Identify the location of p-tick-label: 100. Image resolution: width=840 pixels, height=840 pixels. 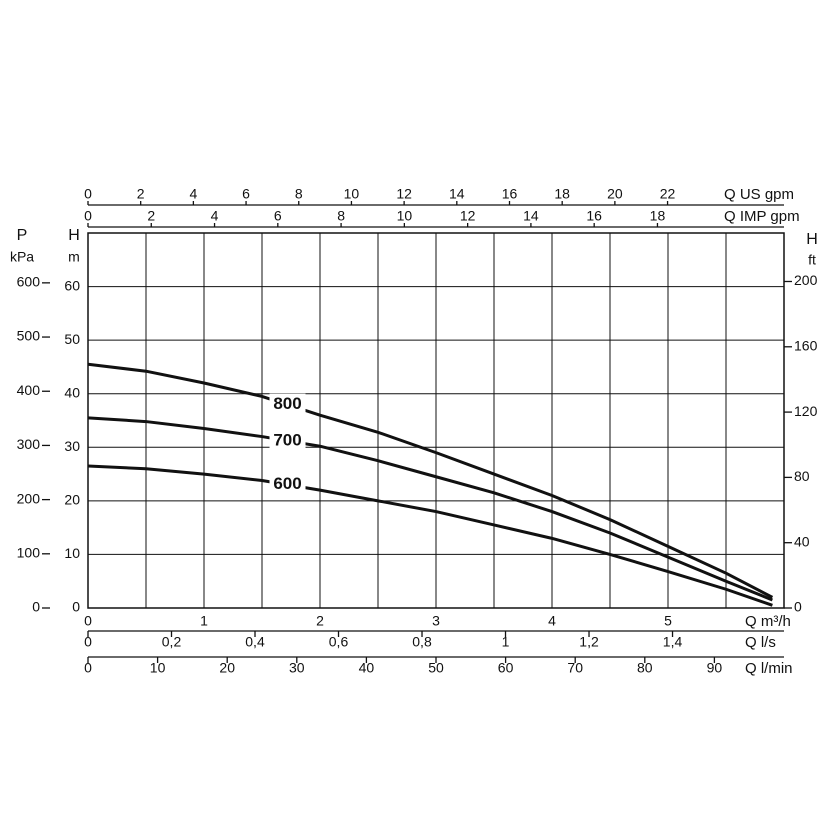
(29, 553).